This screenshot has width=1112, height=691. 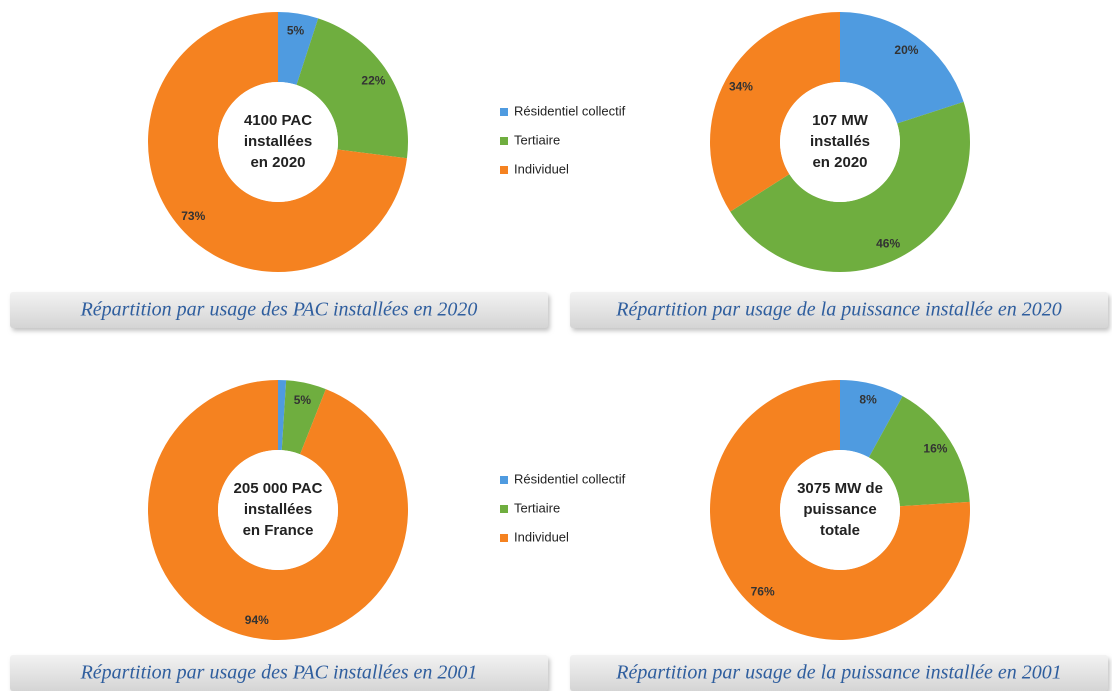 What do you see at coordinates (906, 50) in the screenshot?
I see `slice-label: 20%` at bounding box center [906, 50].